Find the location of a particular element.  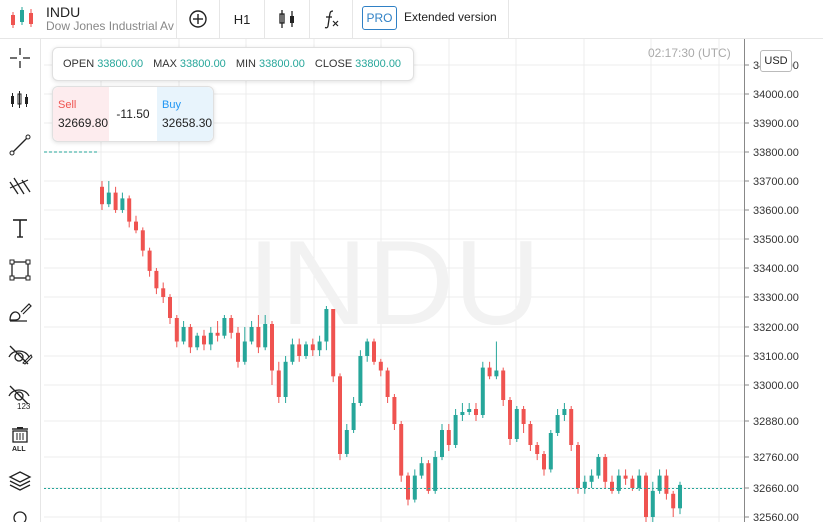

price-tick-label: 33300.00 is located at coordinates (776, 298).